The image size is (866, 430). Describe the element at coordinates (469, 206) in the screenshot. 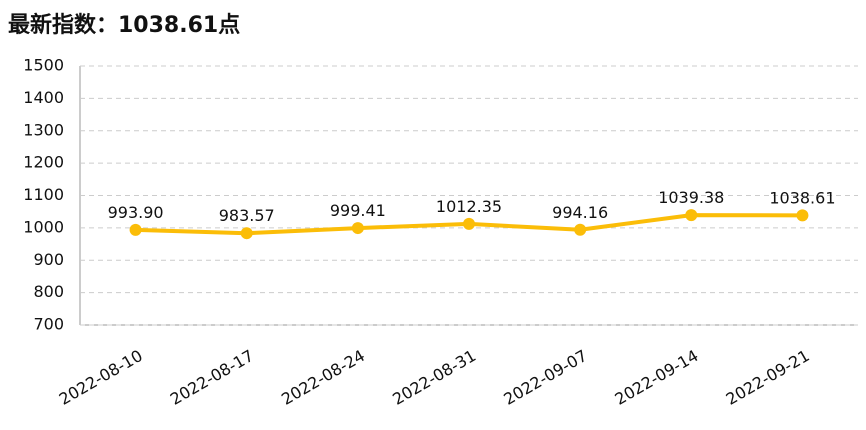

I see `data-label: 1012.35` at that location.